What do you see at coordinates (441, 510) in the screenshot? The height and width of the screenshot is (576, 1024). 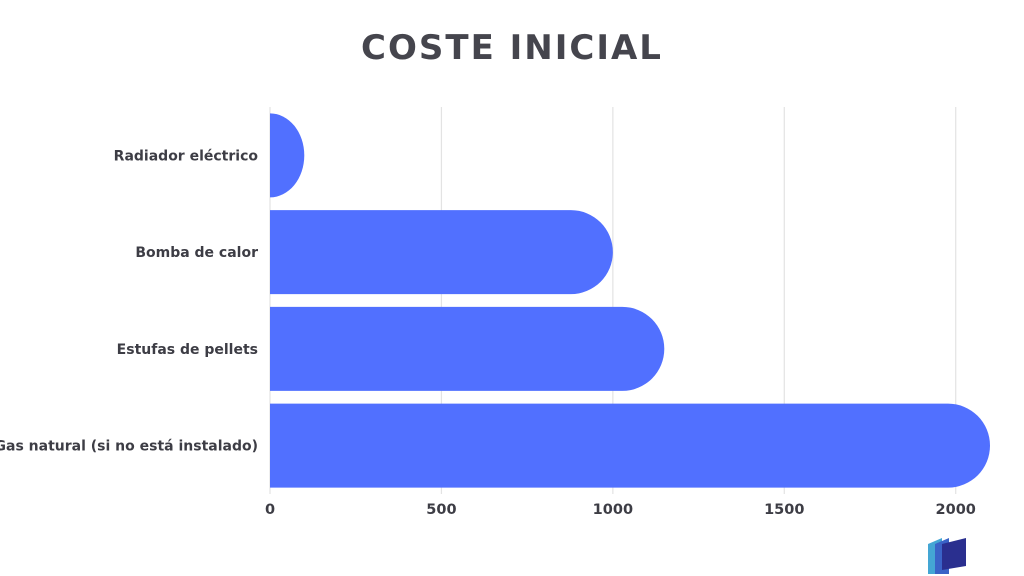 I see `x-tick-label: 500` at bounding box center [441, 510].